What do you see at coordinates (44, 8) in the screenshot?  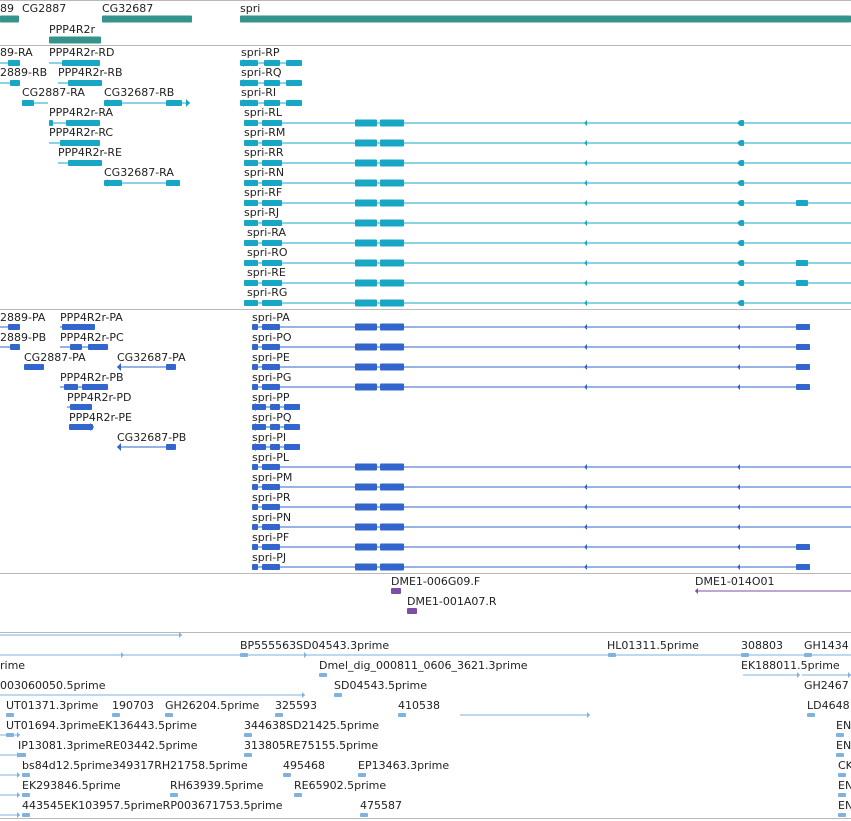 I see `gene-label: CG2887` at bounding box center [44, 8].